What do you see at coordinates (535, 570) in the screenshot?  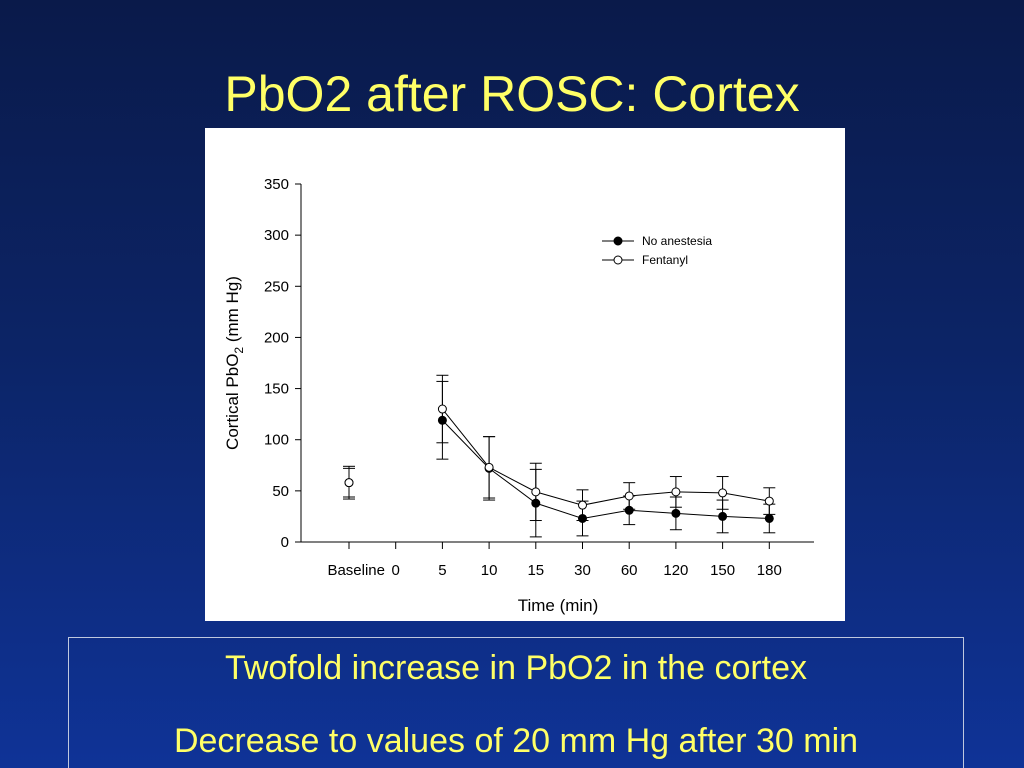 I see `x-tick-label: 15` at bounding box center [535, 570].